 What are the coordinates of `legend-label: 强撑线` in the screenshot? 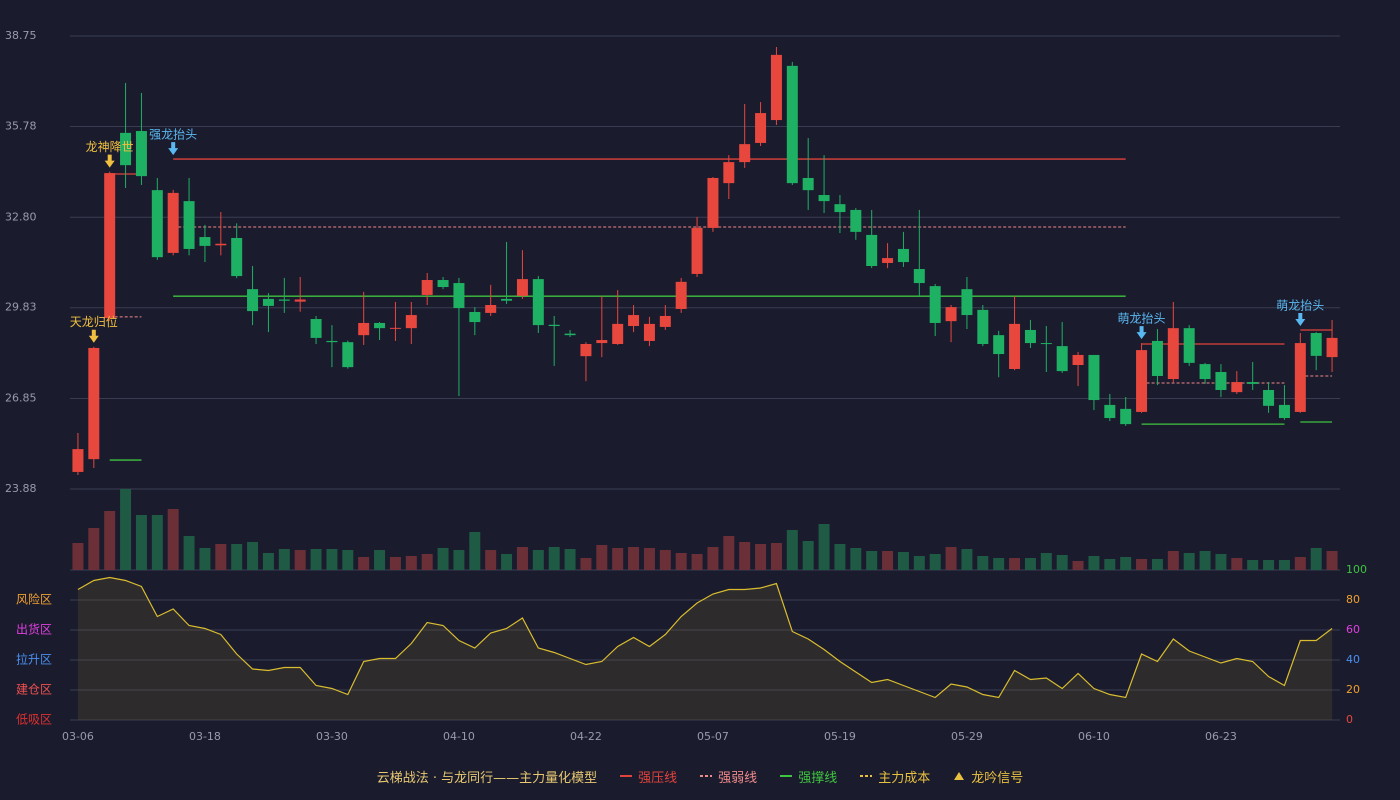 It's located at (818, 778).